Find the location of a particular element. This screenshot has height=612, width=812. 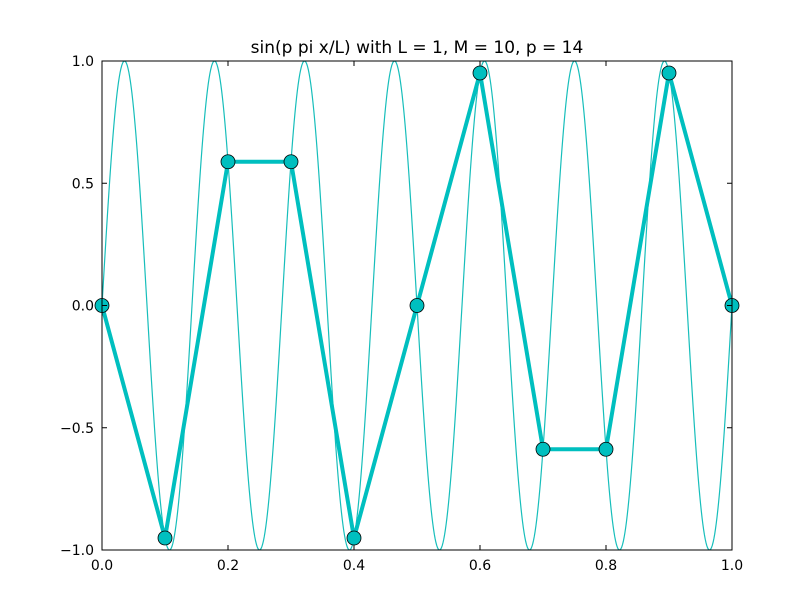

x-tick-label: 0.0 is located at coordinates (102, 566).